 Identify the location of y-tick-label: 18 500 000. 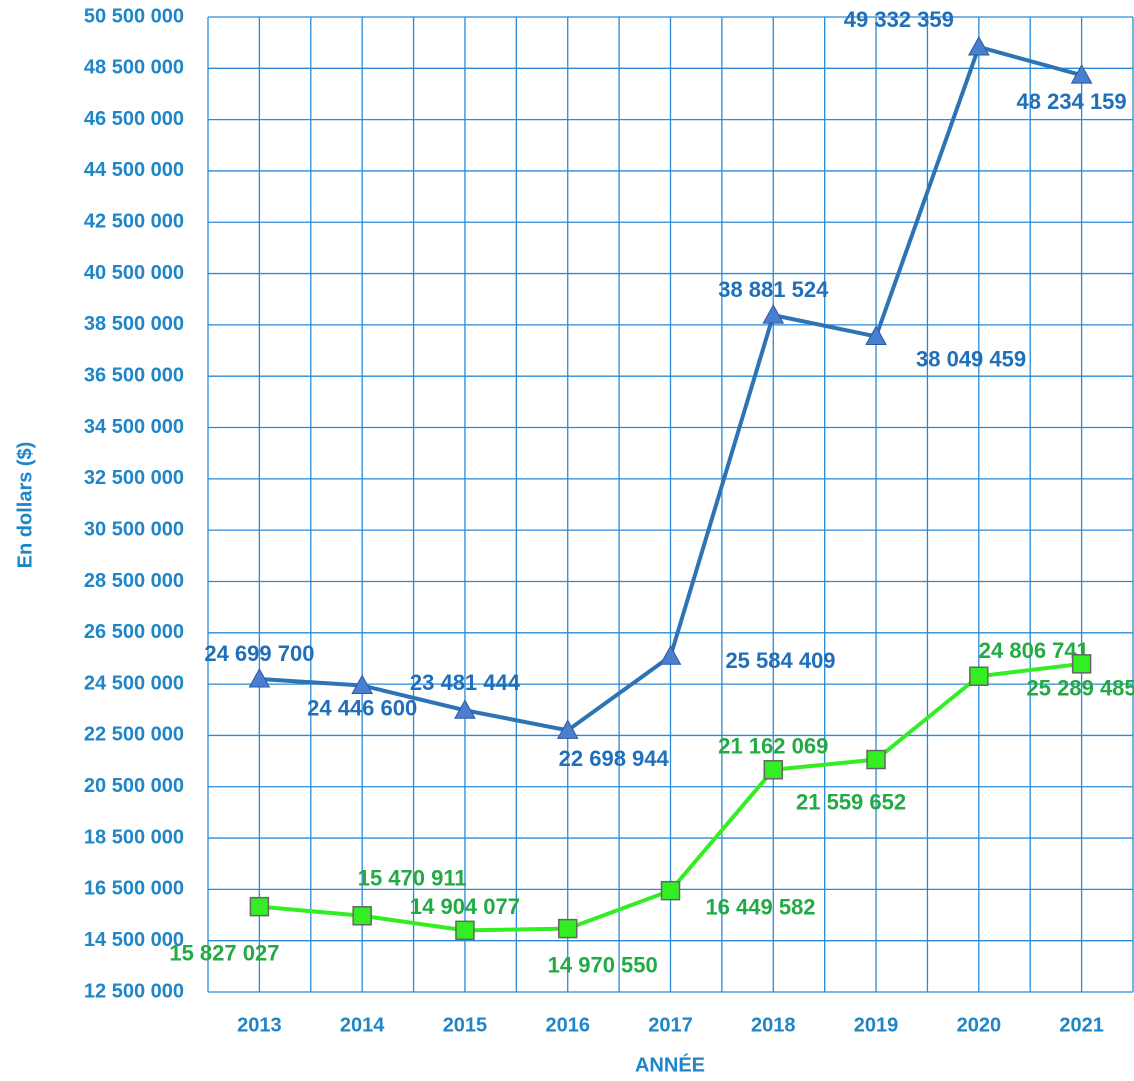
(134, 837).